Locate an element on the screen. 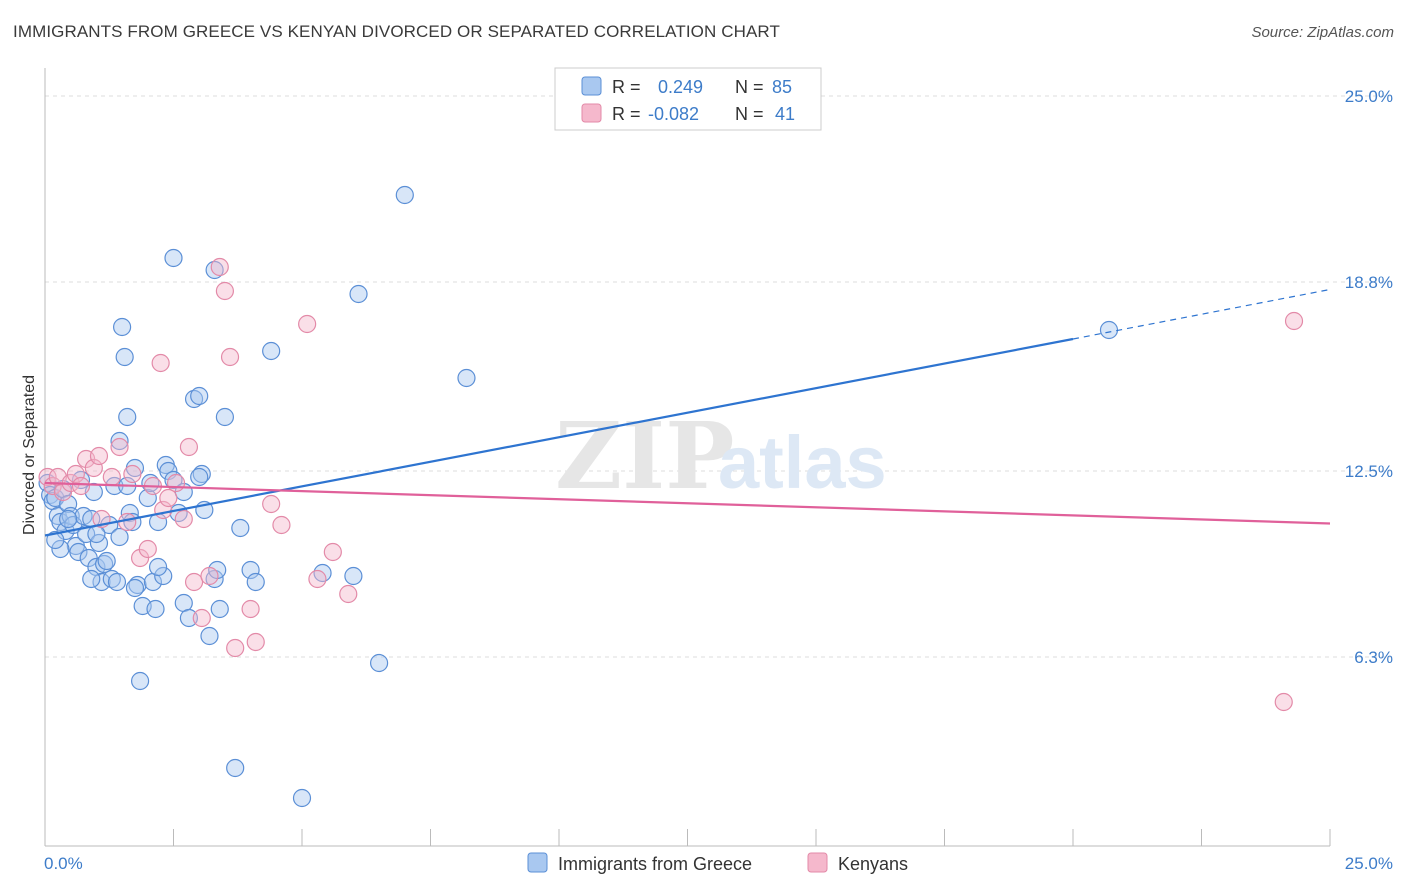 Image resolution: width=1406 pixels, height=892 pixels. bottom-legend-label-kenya: Kenyans is located at coordinates (873, 864).